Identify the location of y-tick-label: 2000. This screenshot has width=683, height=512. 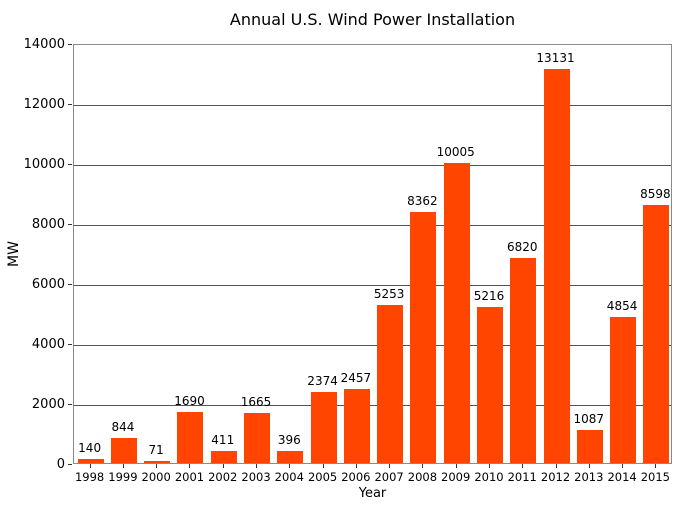
(48, 404).